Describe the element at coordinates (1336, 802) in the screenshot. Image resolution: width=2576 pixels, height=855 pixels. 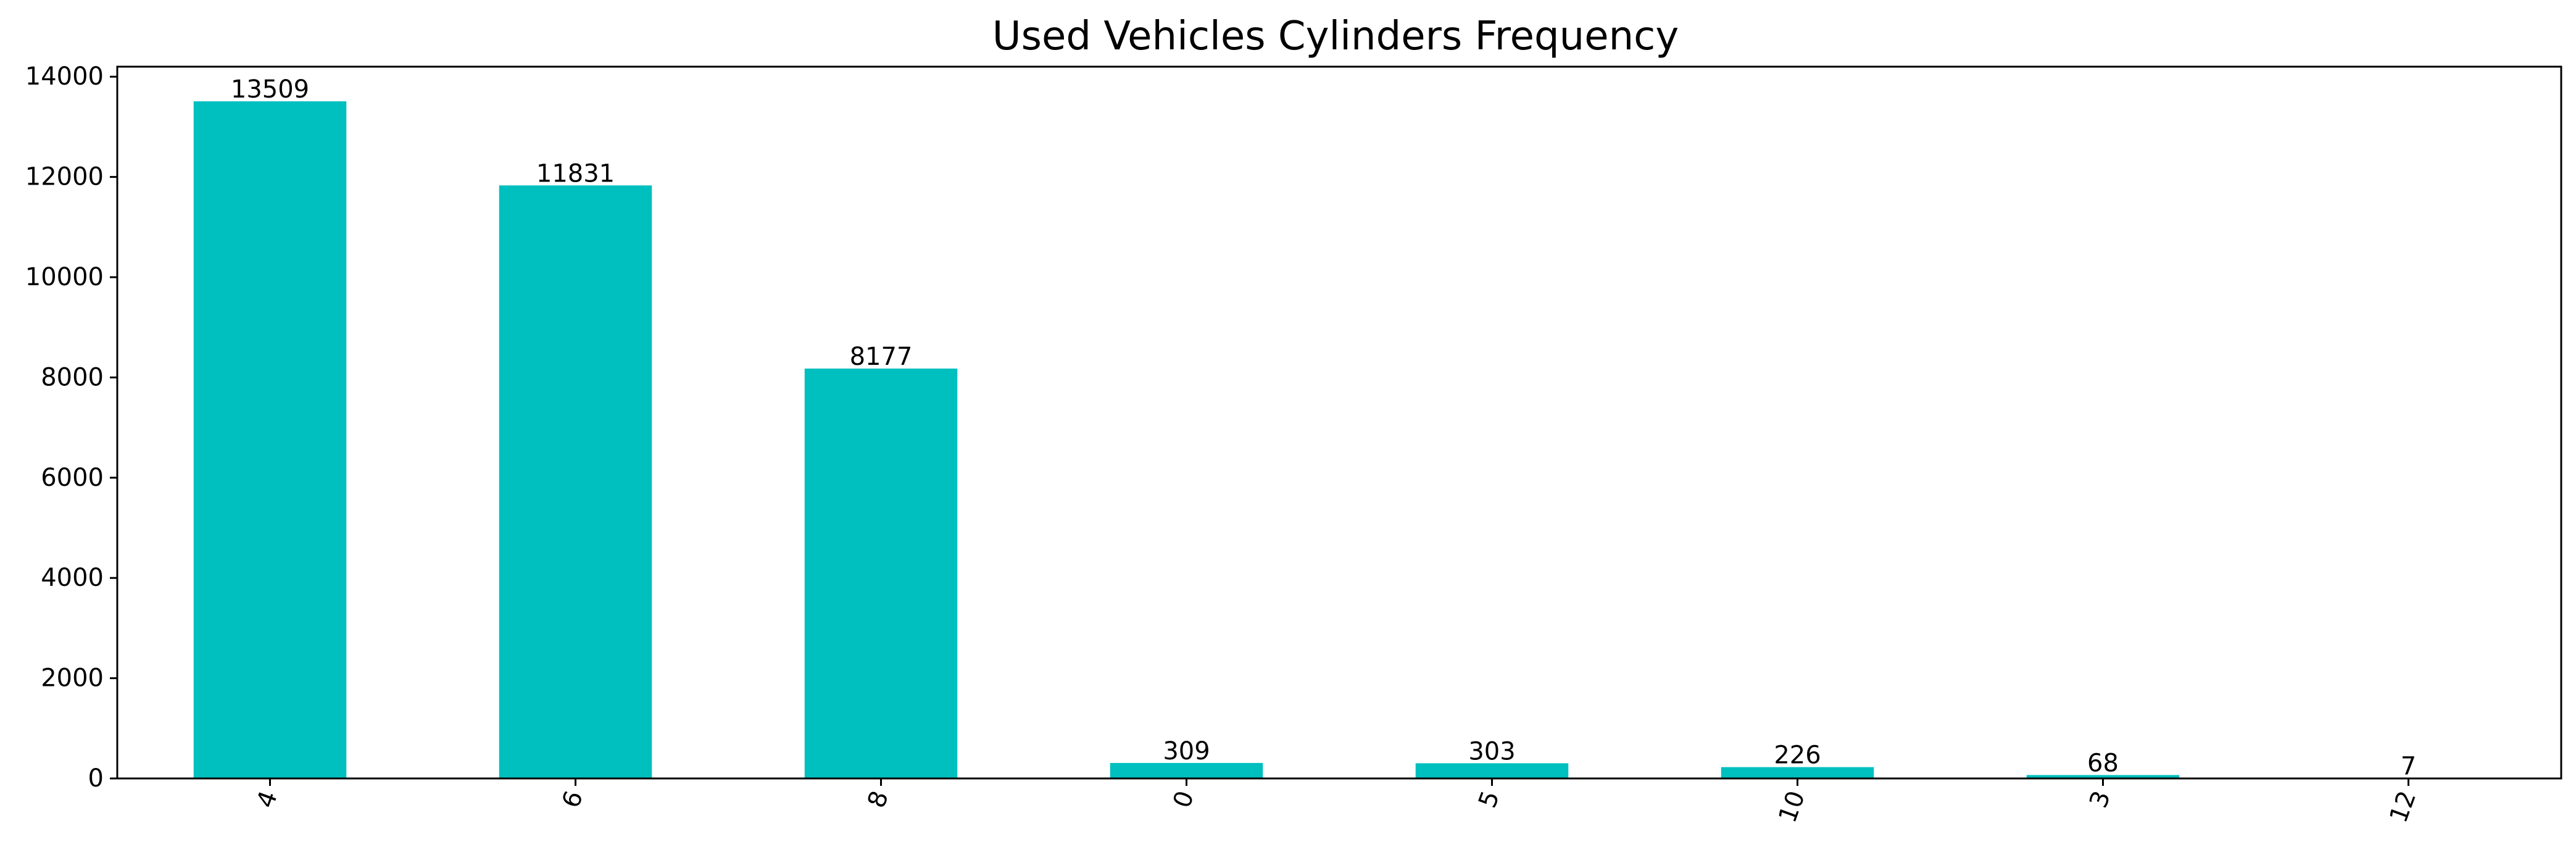
I see `x-axis: 4 6 8 0 5 10 3 12` at that location.